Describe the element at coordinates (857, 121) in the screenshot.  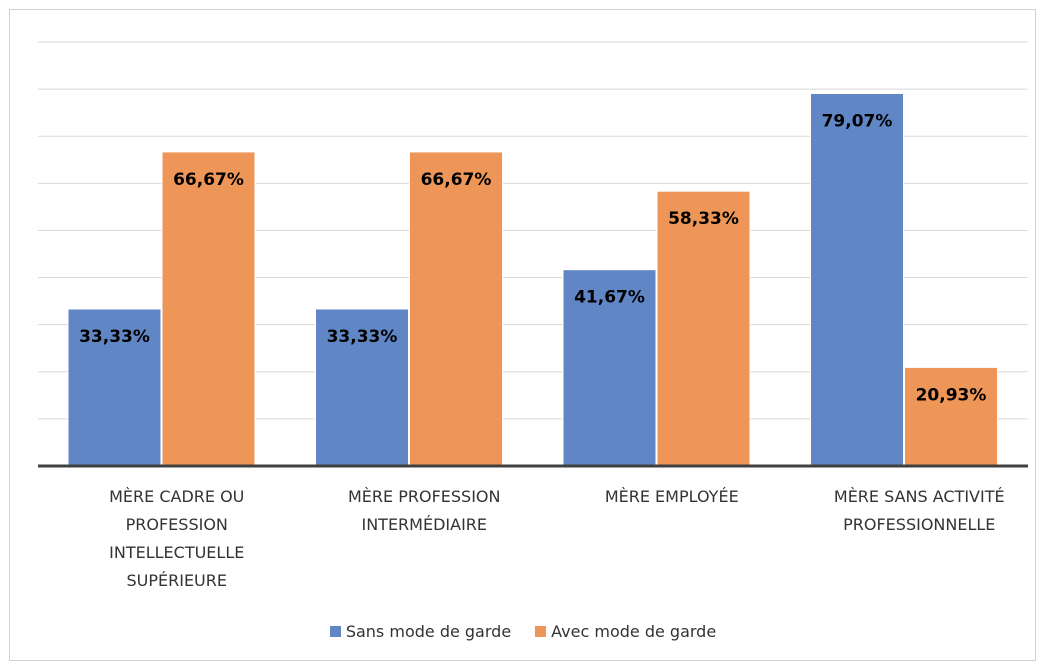
I see `data-label: 79,07%` at that location.